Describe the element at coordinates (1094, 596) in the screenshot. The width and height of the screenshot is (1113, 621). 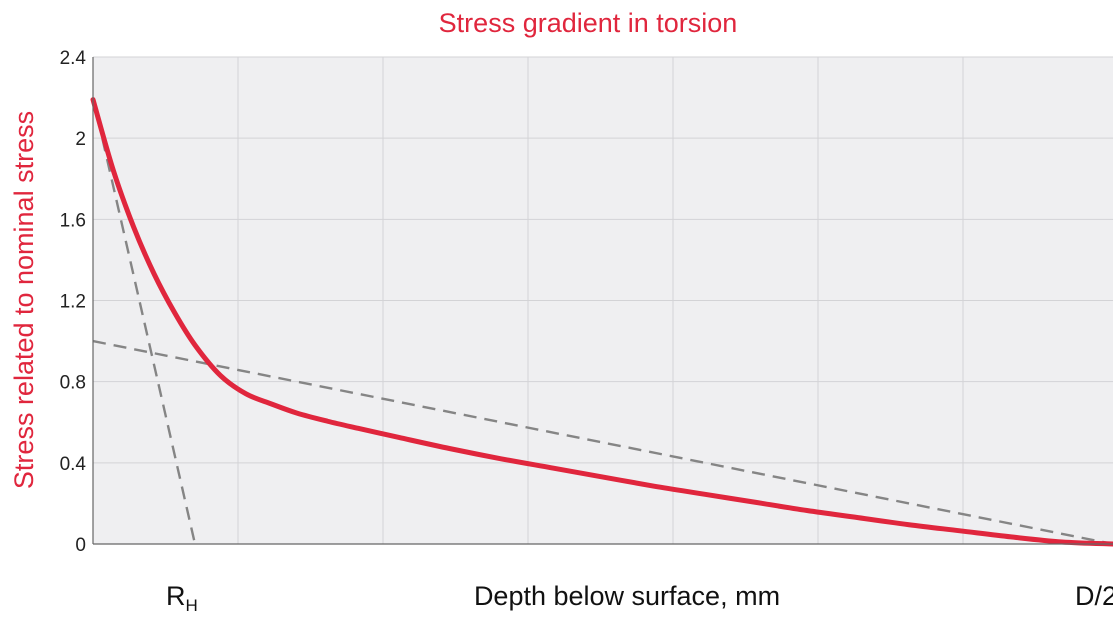
I see `x-tick-label-d2: D/2` at that location.